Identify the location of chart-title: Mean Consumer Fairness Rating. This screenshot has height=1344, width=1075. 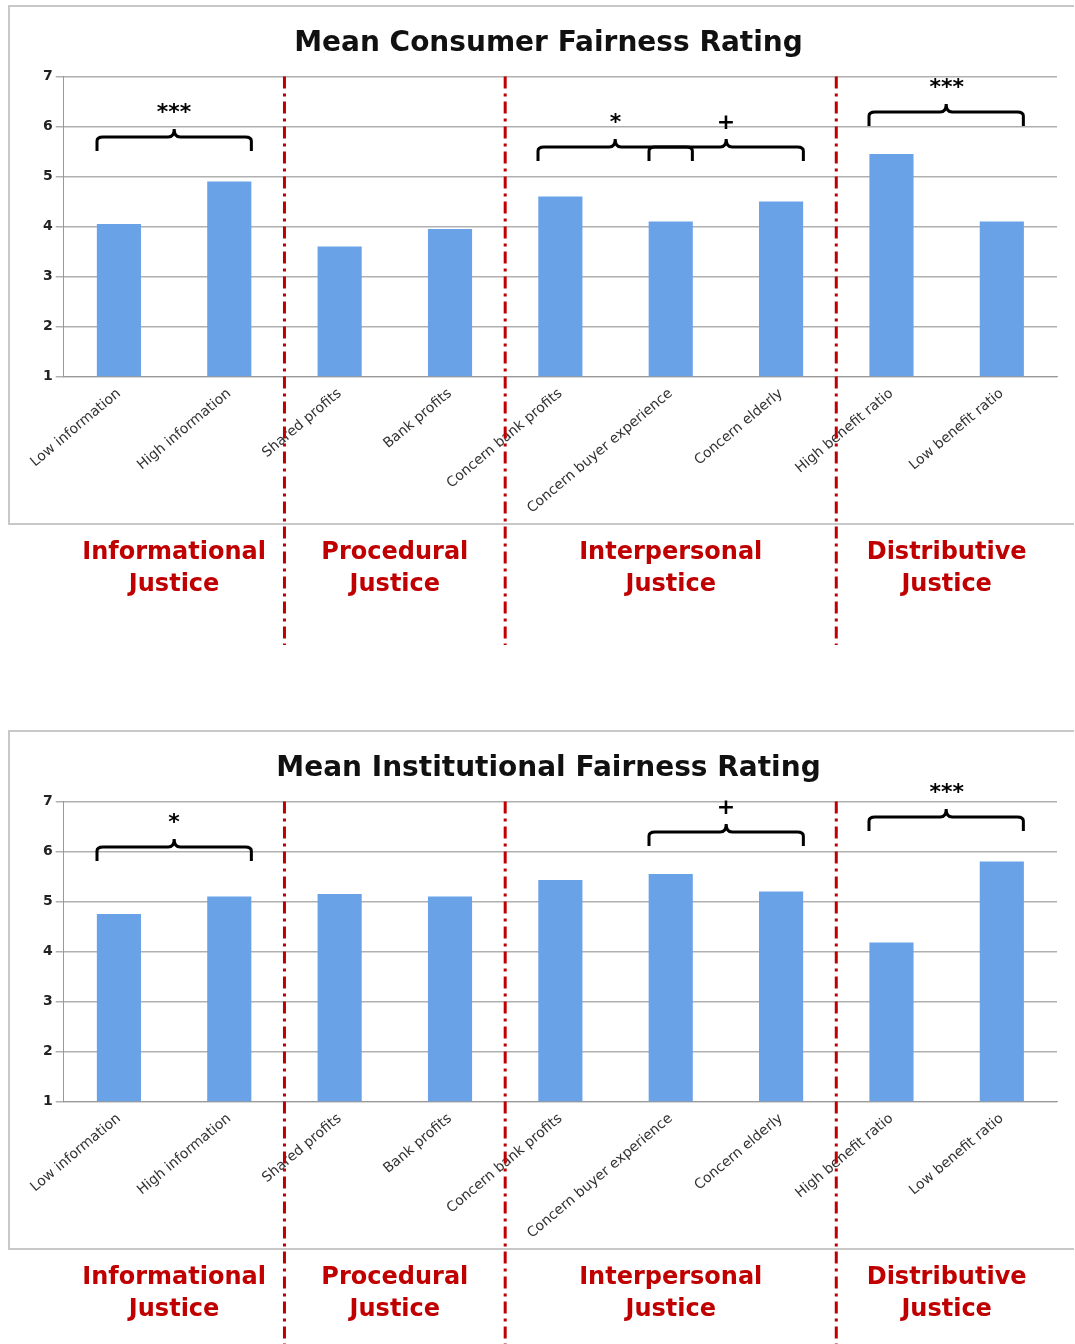
(548, 42).